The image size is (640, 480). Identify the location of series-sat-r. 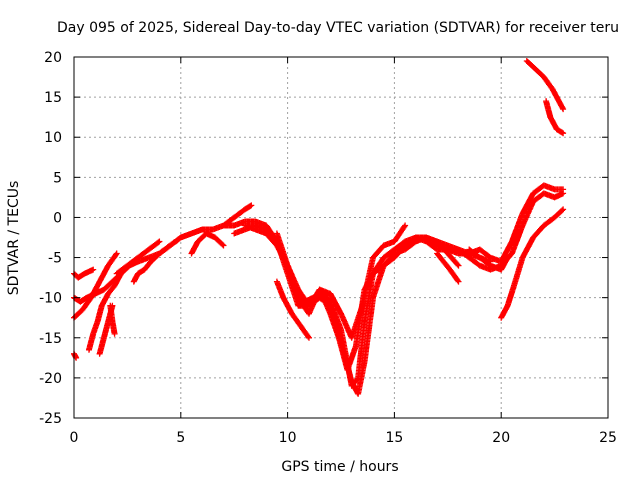
(532, 263).